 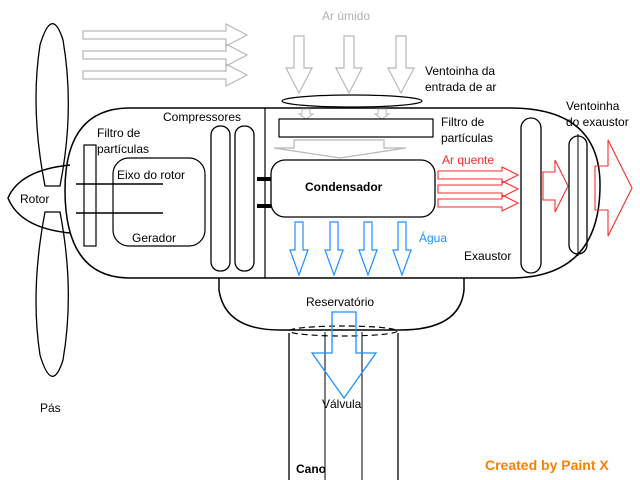 I want to click on label-agua: Água, so click(x=433, y=237).